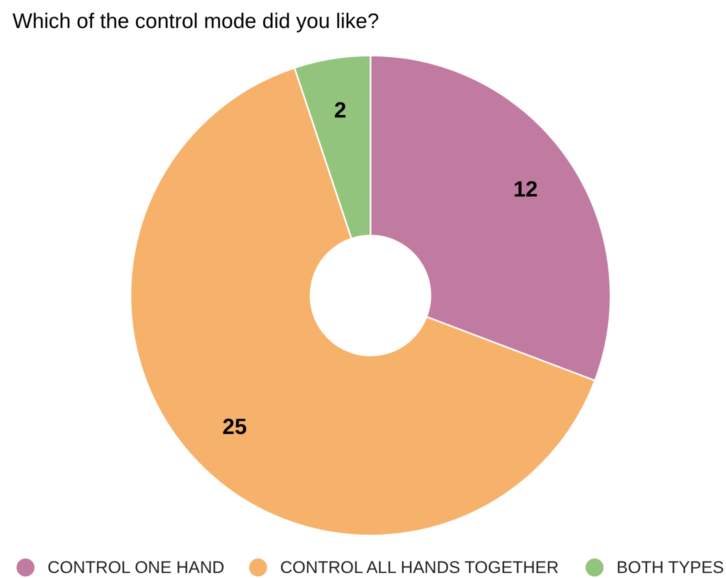  What do you see at coordinates (419, 567) in the screenshot?
I see `legend-label: CONTROL ALL HANDS TOGETHER` at bounding box center [419, 567].